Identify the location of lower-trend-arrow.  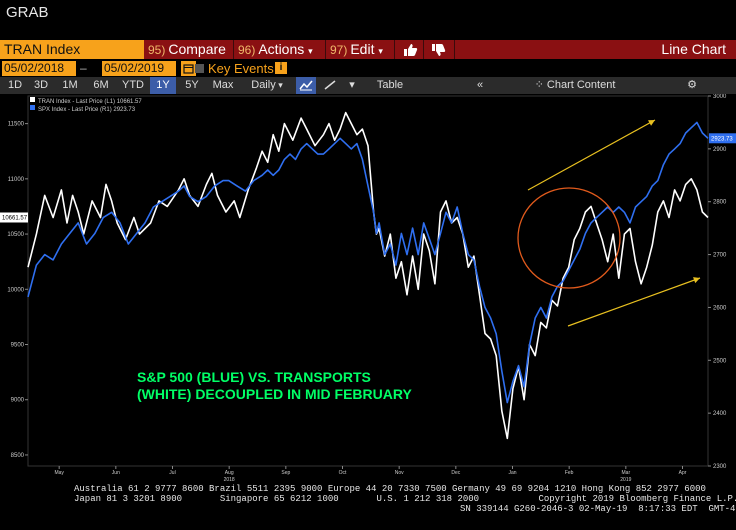
(634, 302).